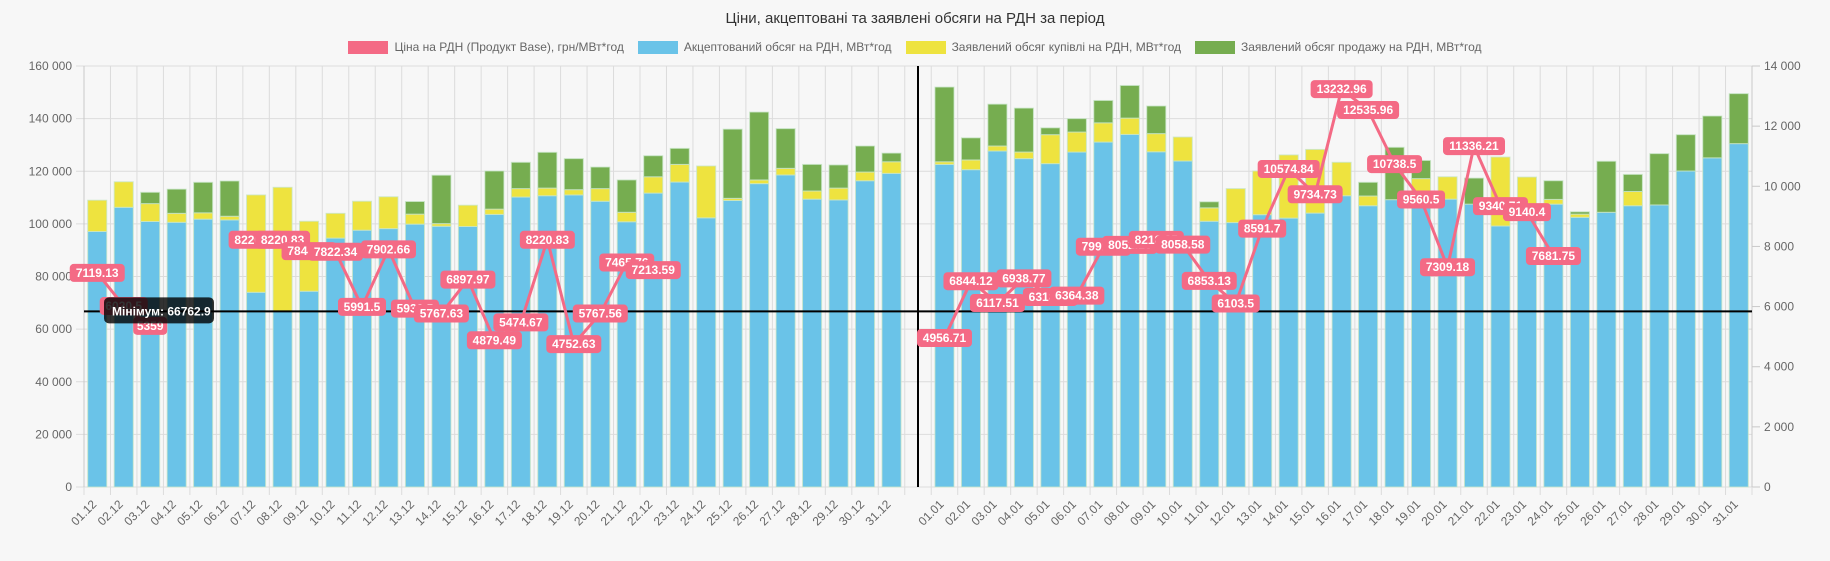 The image size is (1830, 561). Describe the element at coordinates (216, 512) in the screenshot. I see `x-tick-label: 06.12` at that location.